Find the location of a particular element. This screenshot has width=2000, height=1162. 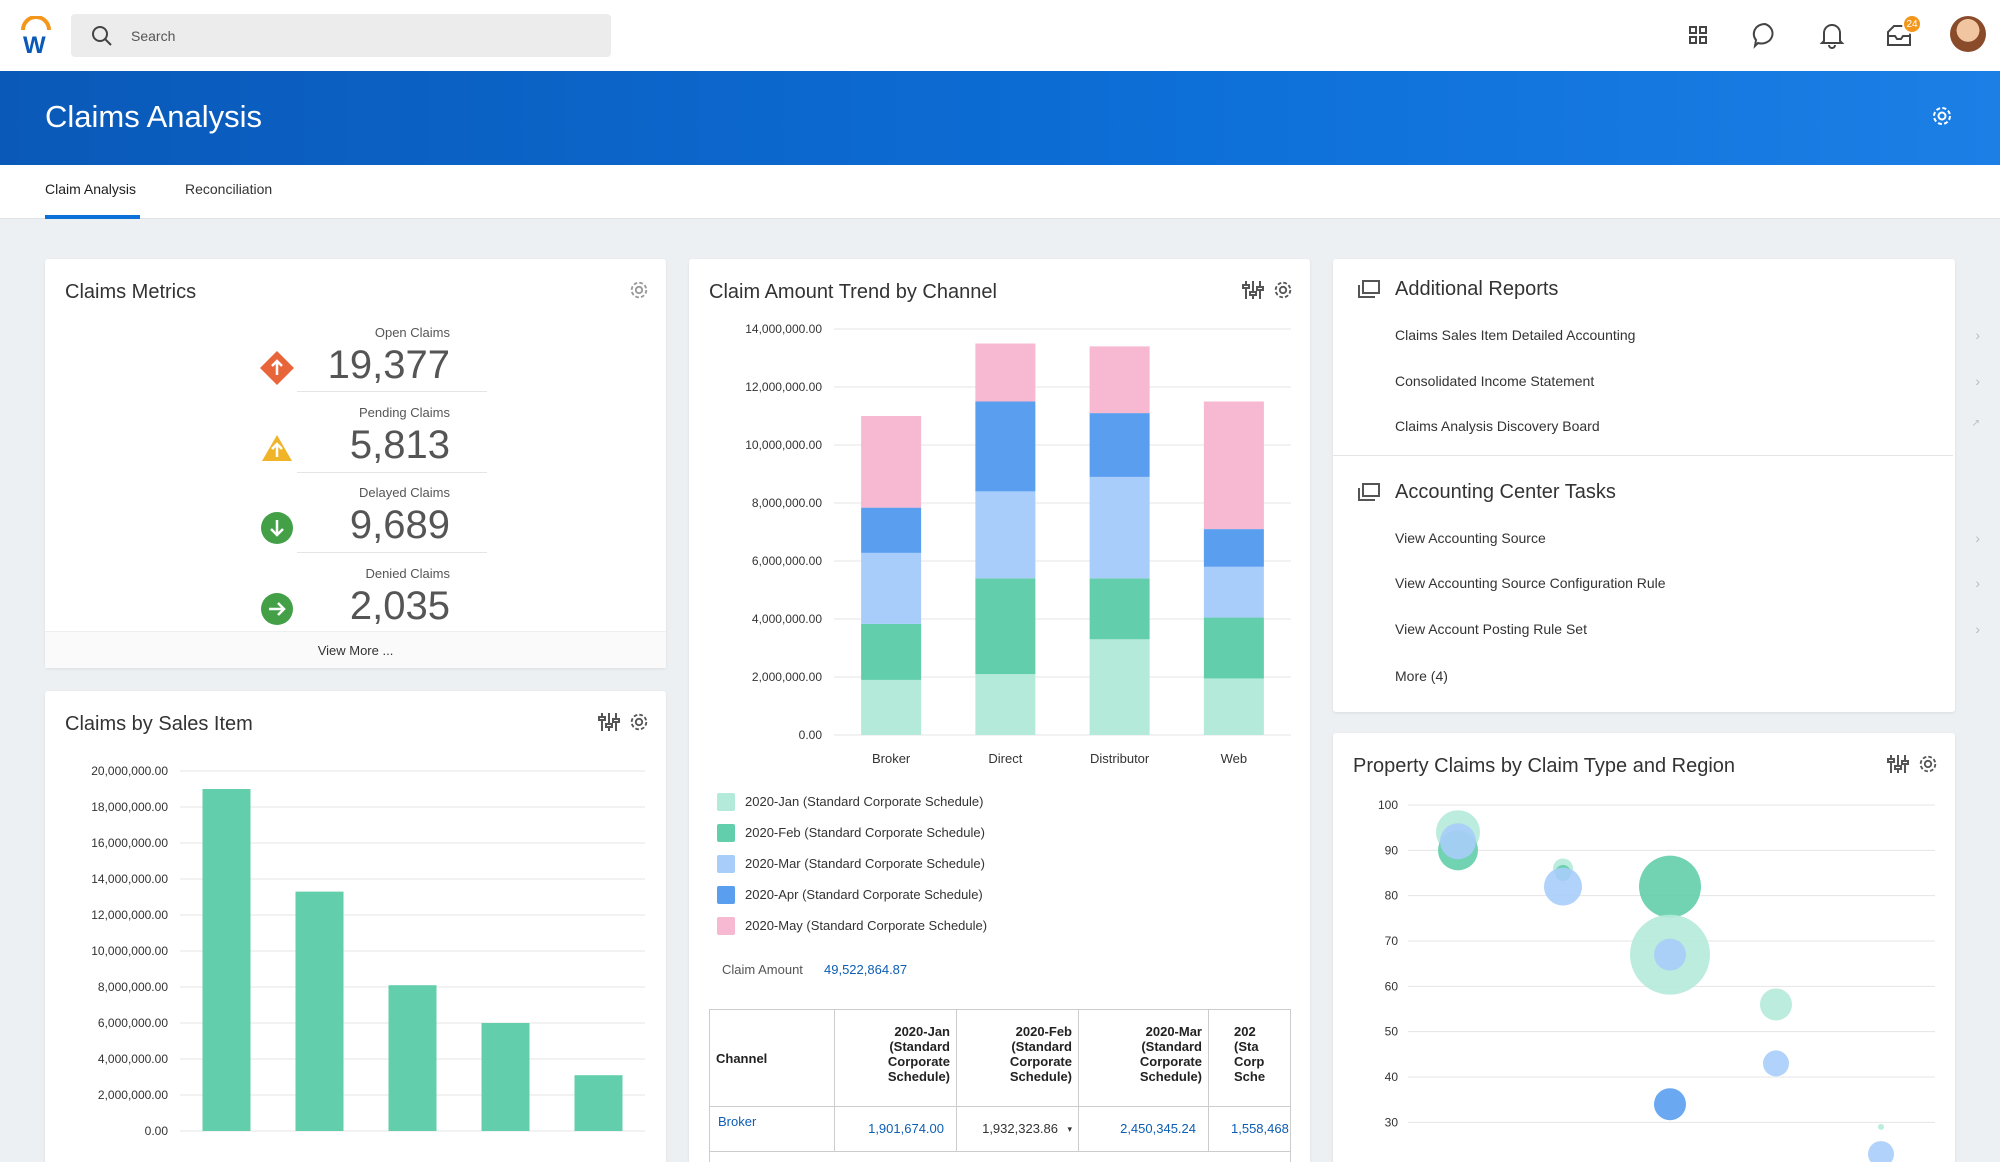

metric-denied-claims: Denied Claims 2,035 is located at coordinates (352, 599).